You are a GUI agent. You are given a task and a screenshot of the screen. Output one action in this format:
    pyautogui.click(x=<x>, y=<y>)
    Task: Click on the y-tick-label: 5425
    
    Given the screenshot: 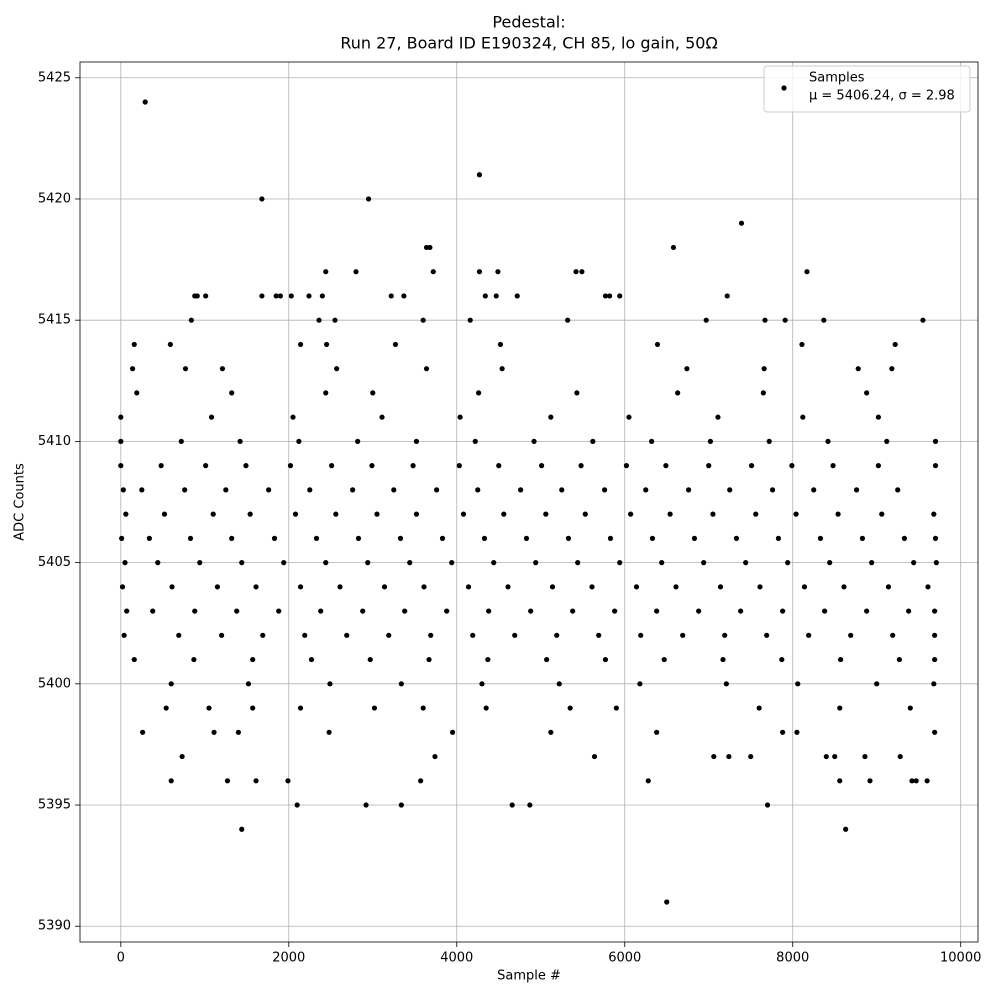 What is the action you would take?
    pyautogui.click(x=54, y=77)
    